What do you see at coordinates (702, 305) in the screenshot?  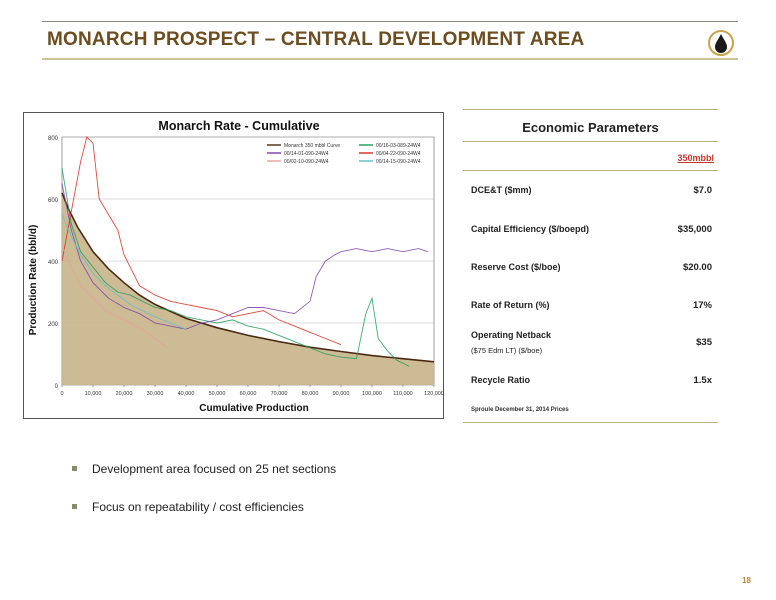 I see `row-value-rate-of-return: 17%` at bounding box center [702, 305].